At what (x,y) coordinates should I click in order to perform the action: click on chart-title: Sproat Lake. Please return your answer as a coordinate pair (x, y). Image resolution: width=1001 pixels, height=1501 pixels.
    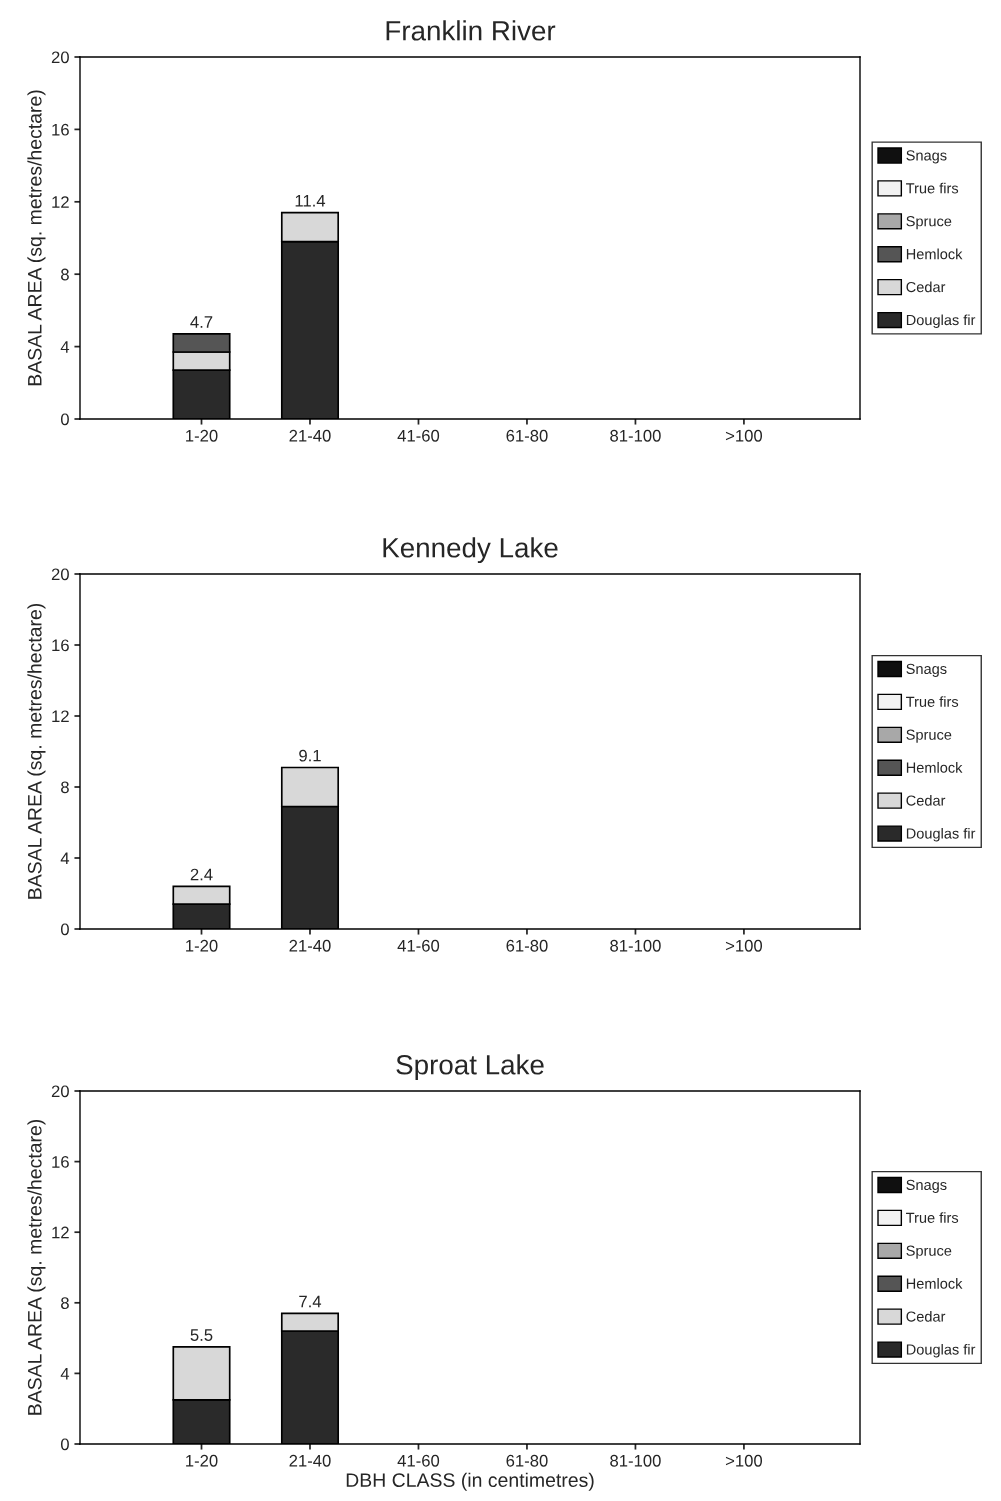
    Looking at the image, I should click on (470, 1067).